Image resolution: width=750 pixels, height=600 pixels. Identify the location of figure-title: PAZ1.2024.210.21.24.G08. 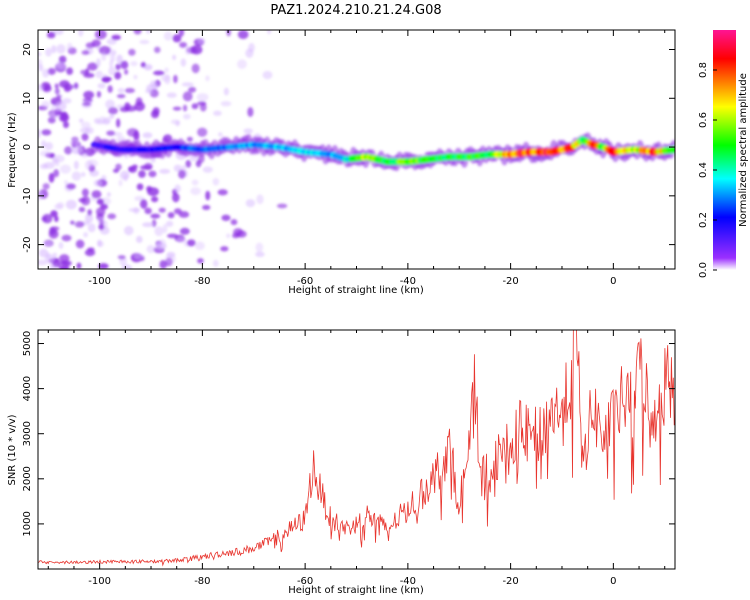
(355, 10).